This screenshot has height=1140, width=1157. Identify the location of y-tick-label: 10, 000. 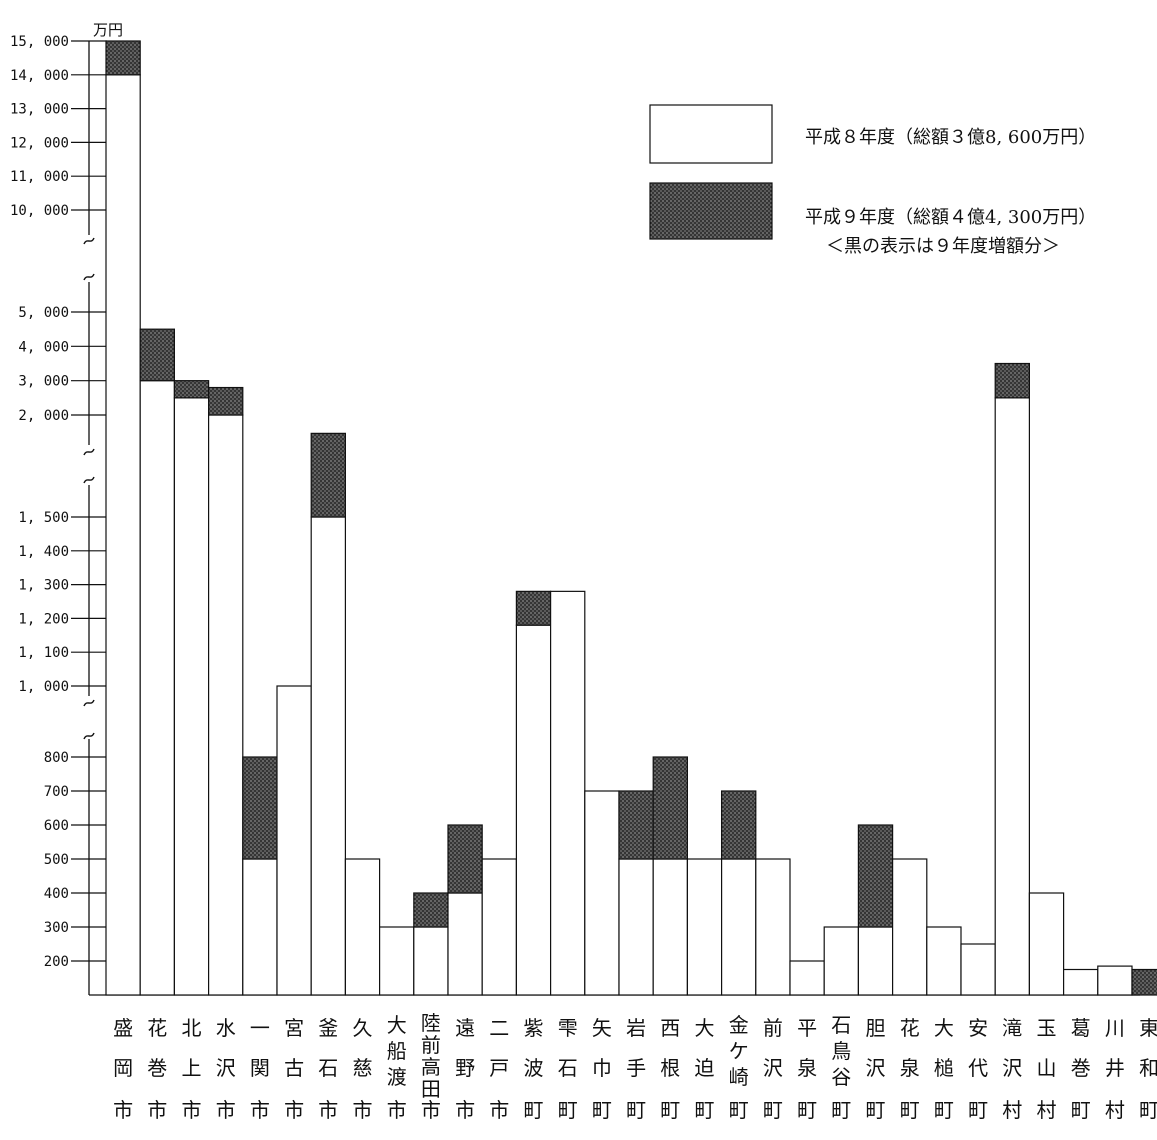
(39, 211).